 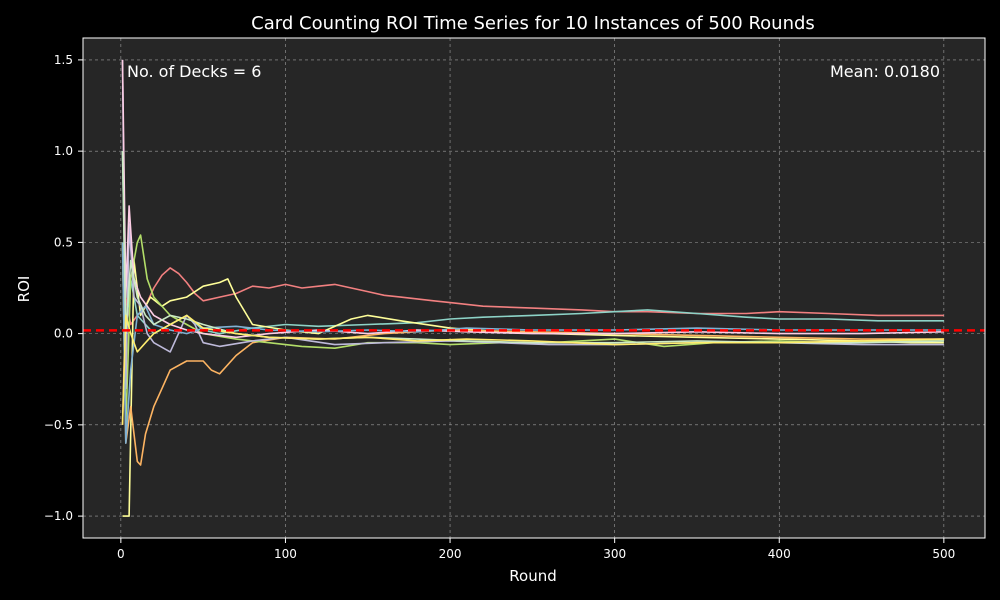 I want to click on x-tick-label: 0, so click(x=121, y=554).